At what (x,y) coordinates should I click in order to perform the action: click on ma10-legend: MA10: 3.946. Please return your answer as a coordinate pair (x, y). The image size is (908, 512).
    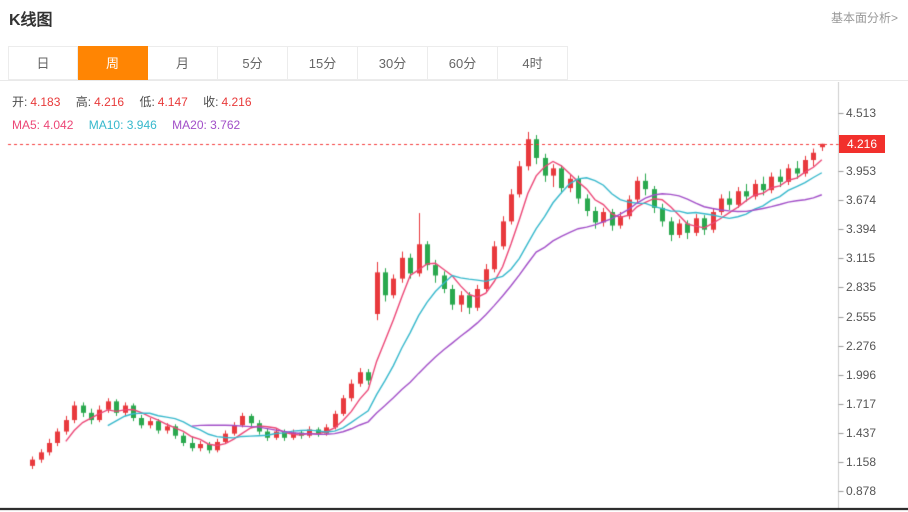
    Looking at the image, I should click on (123, 125).